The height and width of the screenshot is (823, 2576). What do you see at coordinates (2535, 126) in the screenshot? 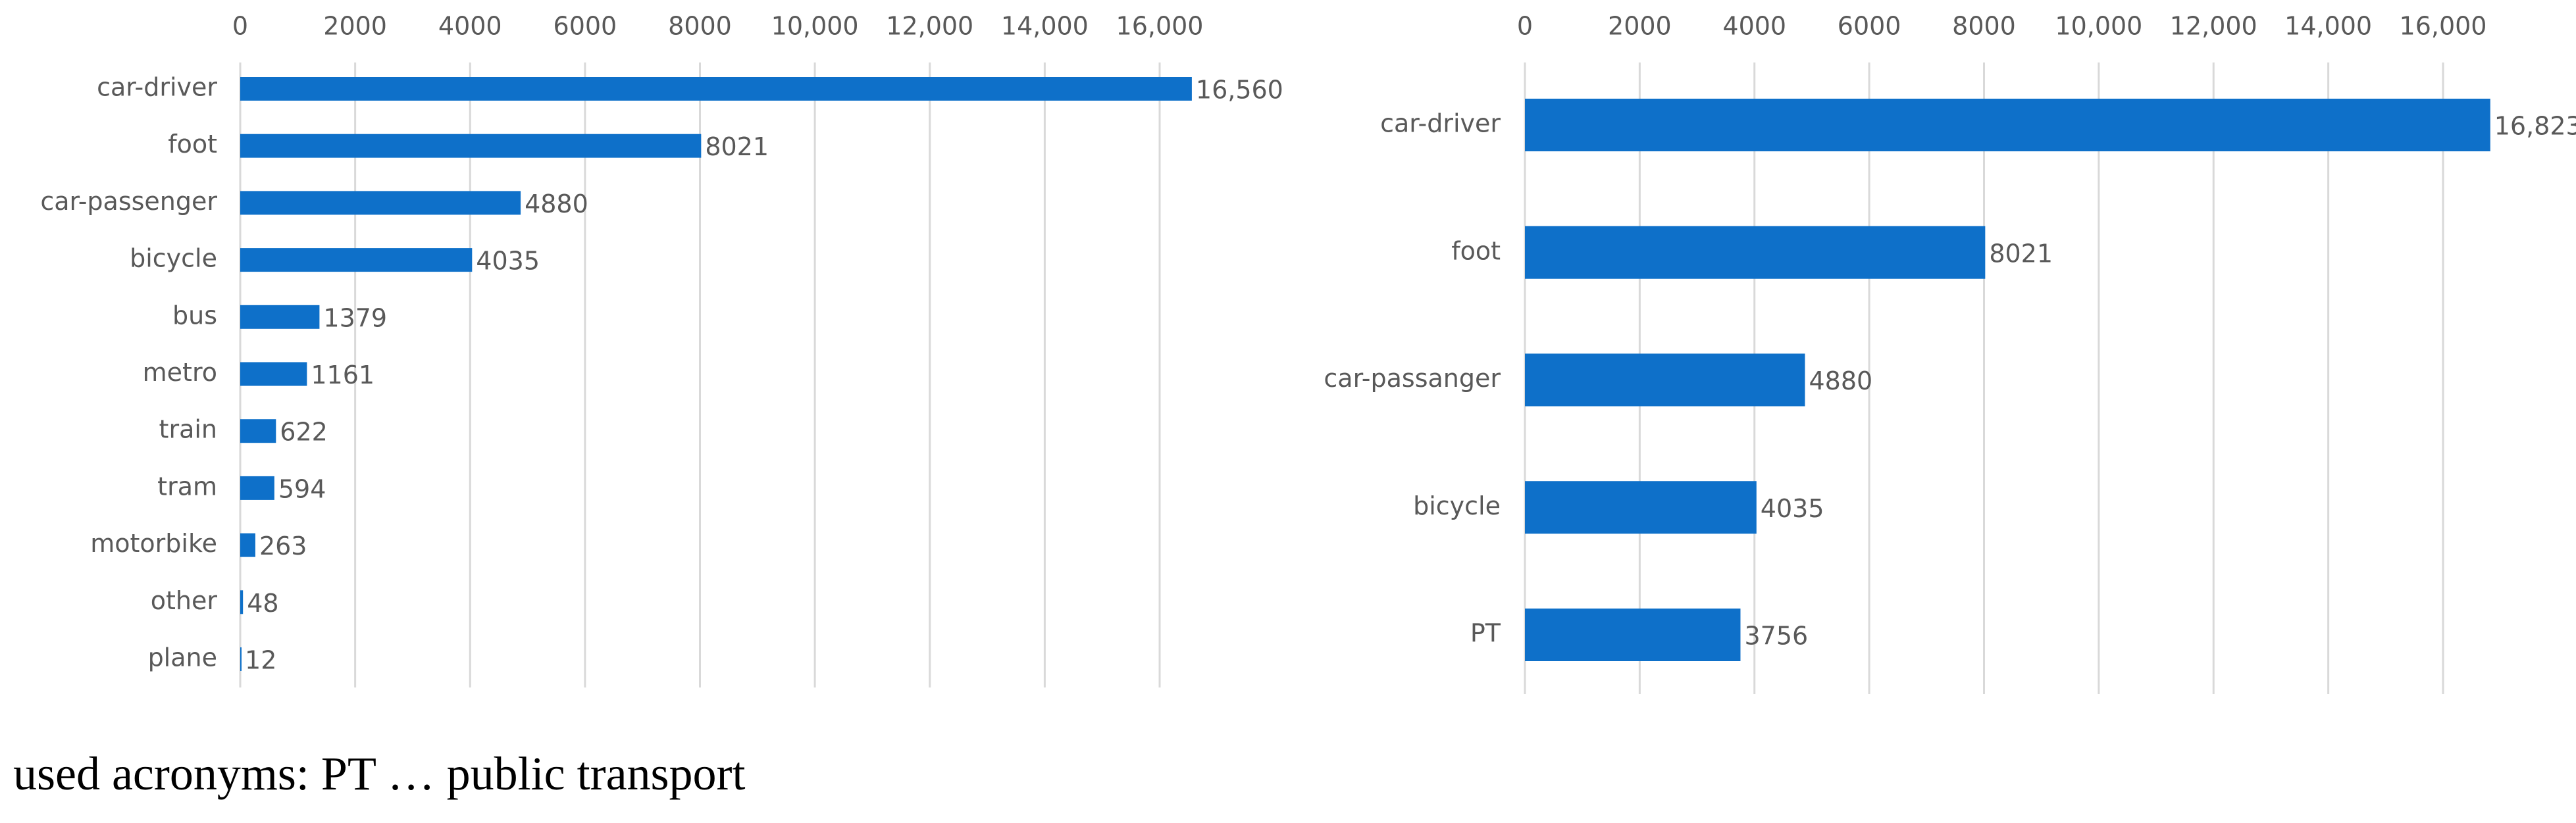
I see `data-label: 16,823` at bounding box center [2535, 126].